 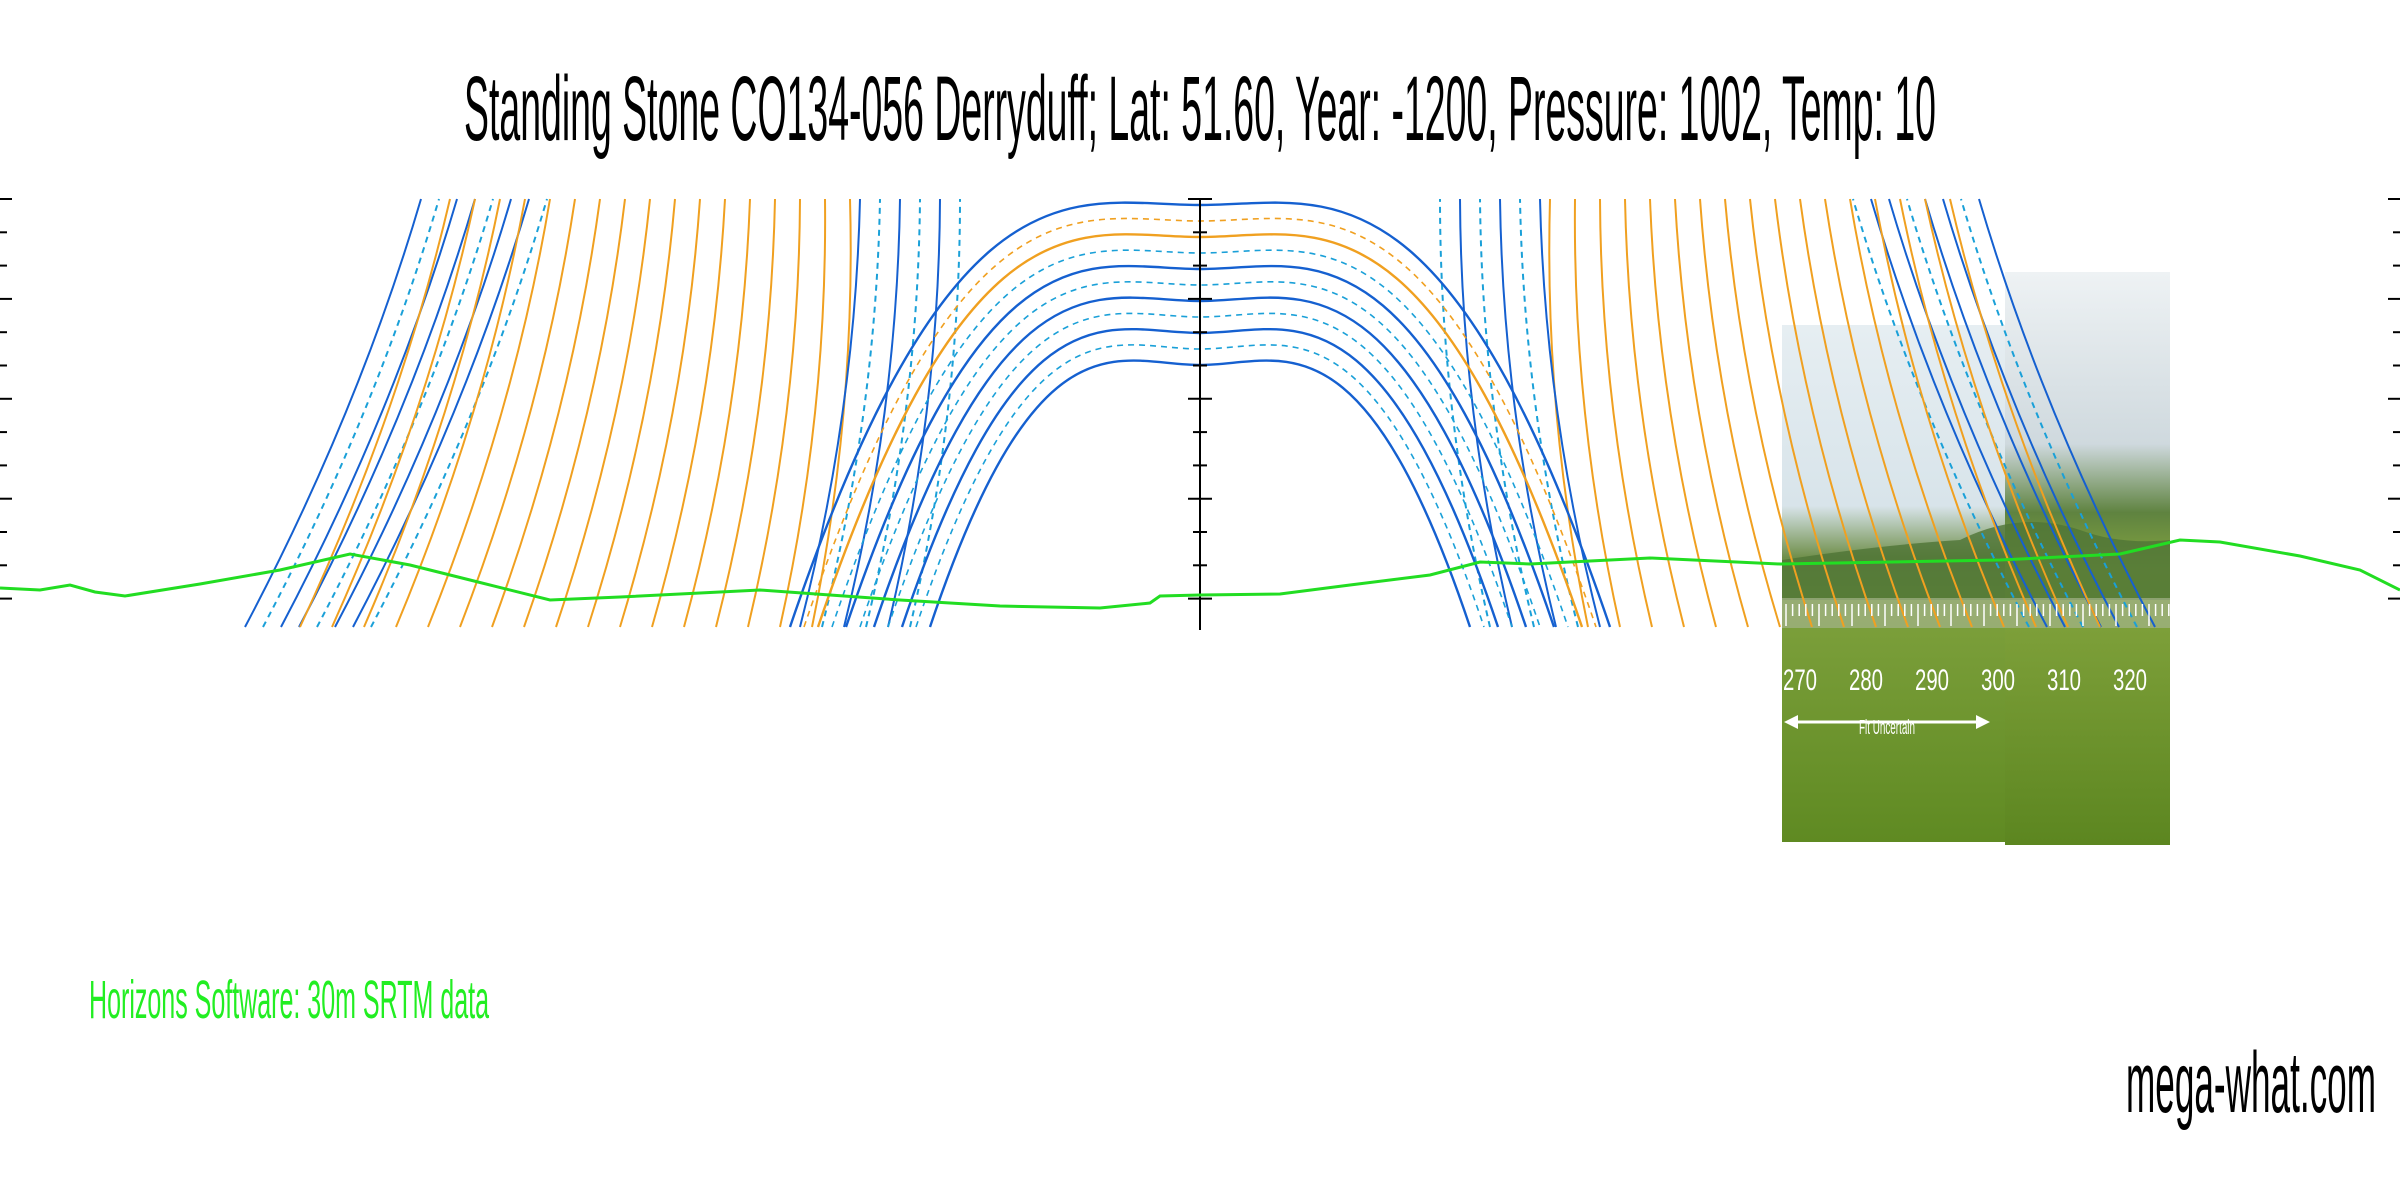 What do you see at coordinates (1998, 680) in the screenshot?
I see `scale-label: 300` at bounding box center [1998, 680].